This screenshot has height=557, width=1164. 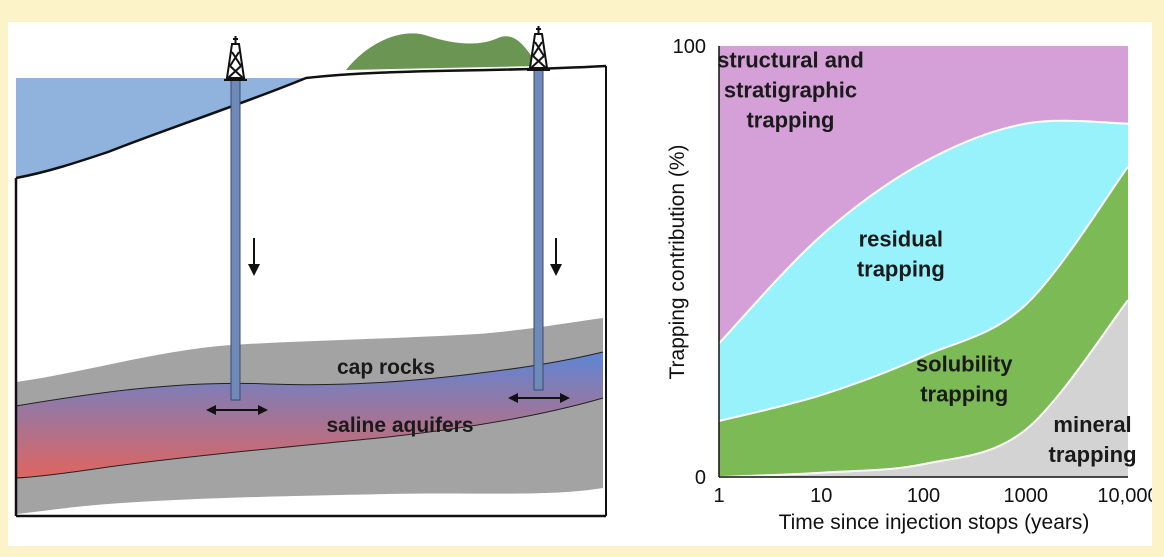 What do you see at coordinates (821, 496) in the screenshot?
I see `x-tick-label: 10` at bounding box center [821, 496].